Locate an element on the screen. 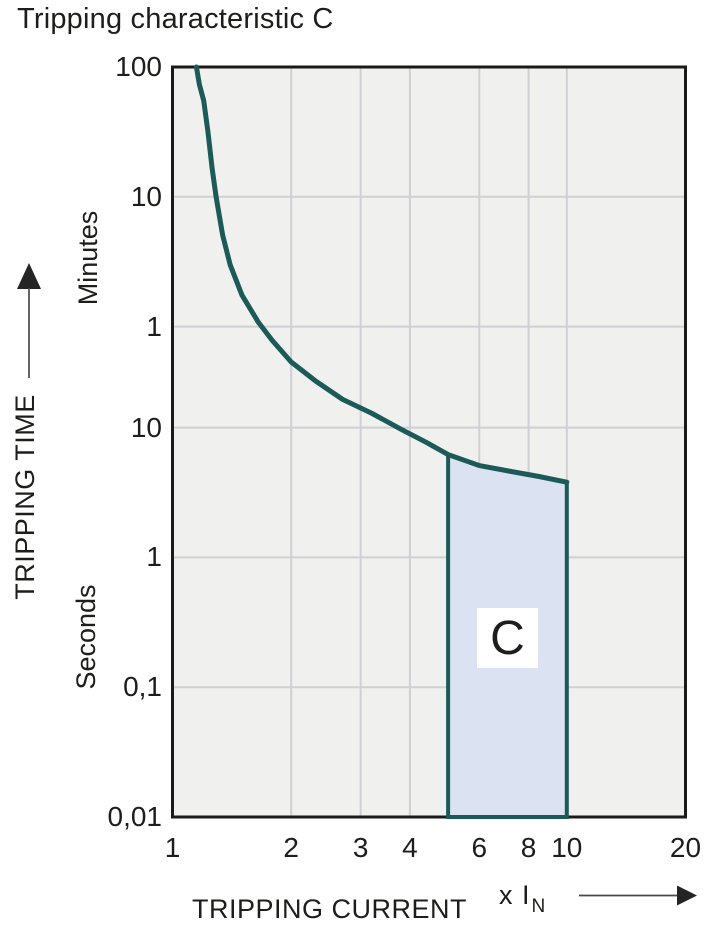  up-arrow-icon is located at coordinates (29, 320).